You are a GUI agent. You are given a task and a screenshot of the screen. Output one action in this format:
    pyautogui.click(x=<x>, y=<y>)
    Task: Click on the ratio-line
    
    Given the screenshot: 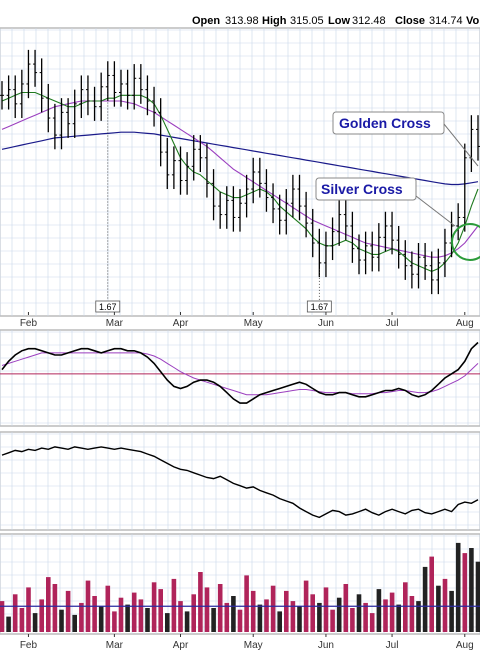 What is the action you would take?
    pyautogui.click(x=240, y=482)
    